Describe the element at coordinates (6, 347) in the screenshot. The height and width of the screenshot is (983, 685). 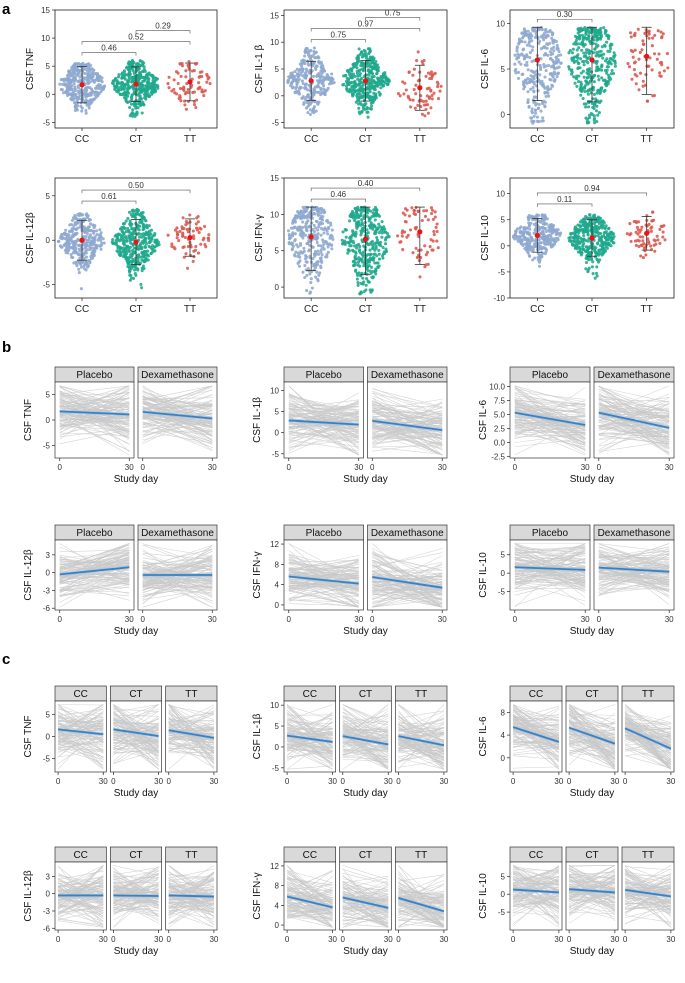
I see `panel-label-b: b` at that location.